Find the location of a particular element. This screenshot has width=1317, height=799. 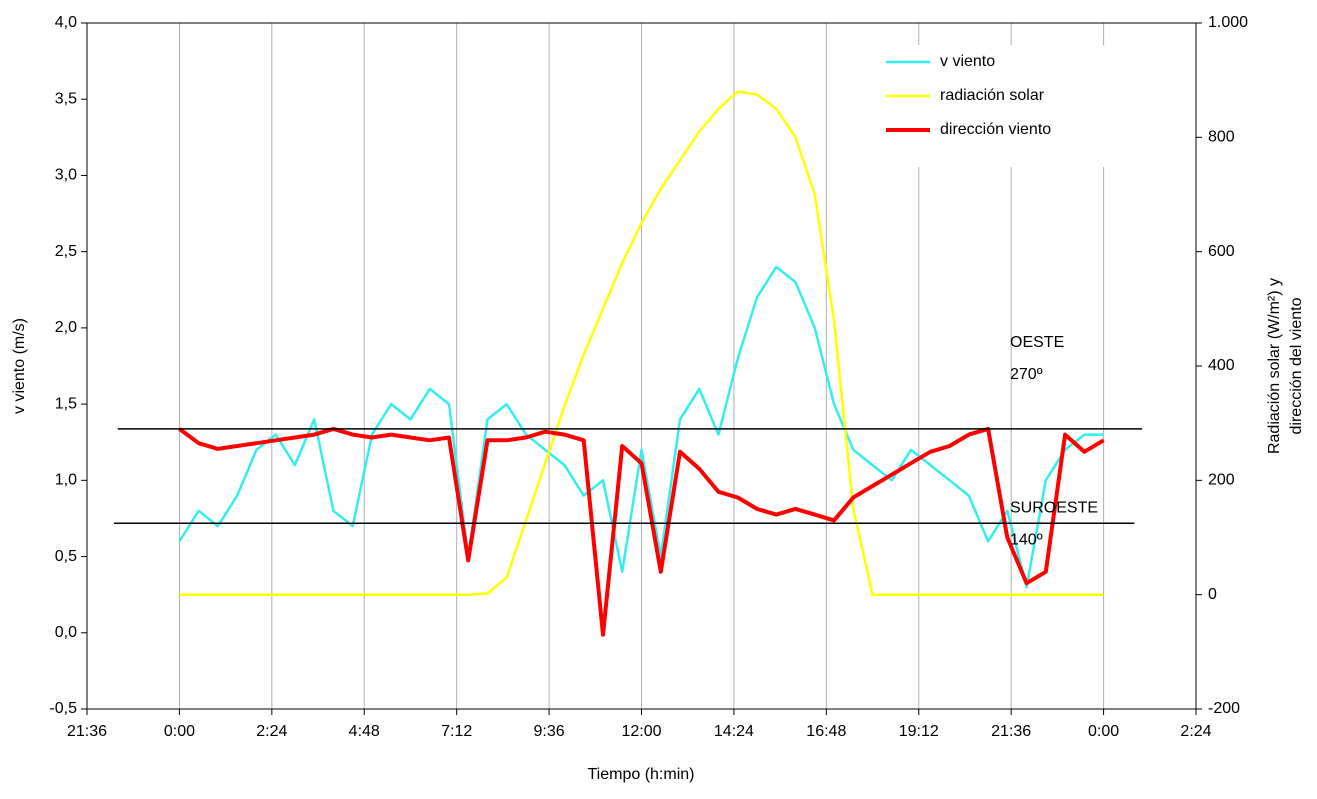

y-tick-label: -0,5 is located at coordinates (63, 708).